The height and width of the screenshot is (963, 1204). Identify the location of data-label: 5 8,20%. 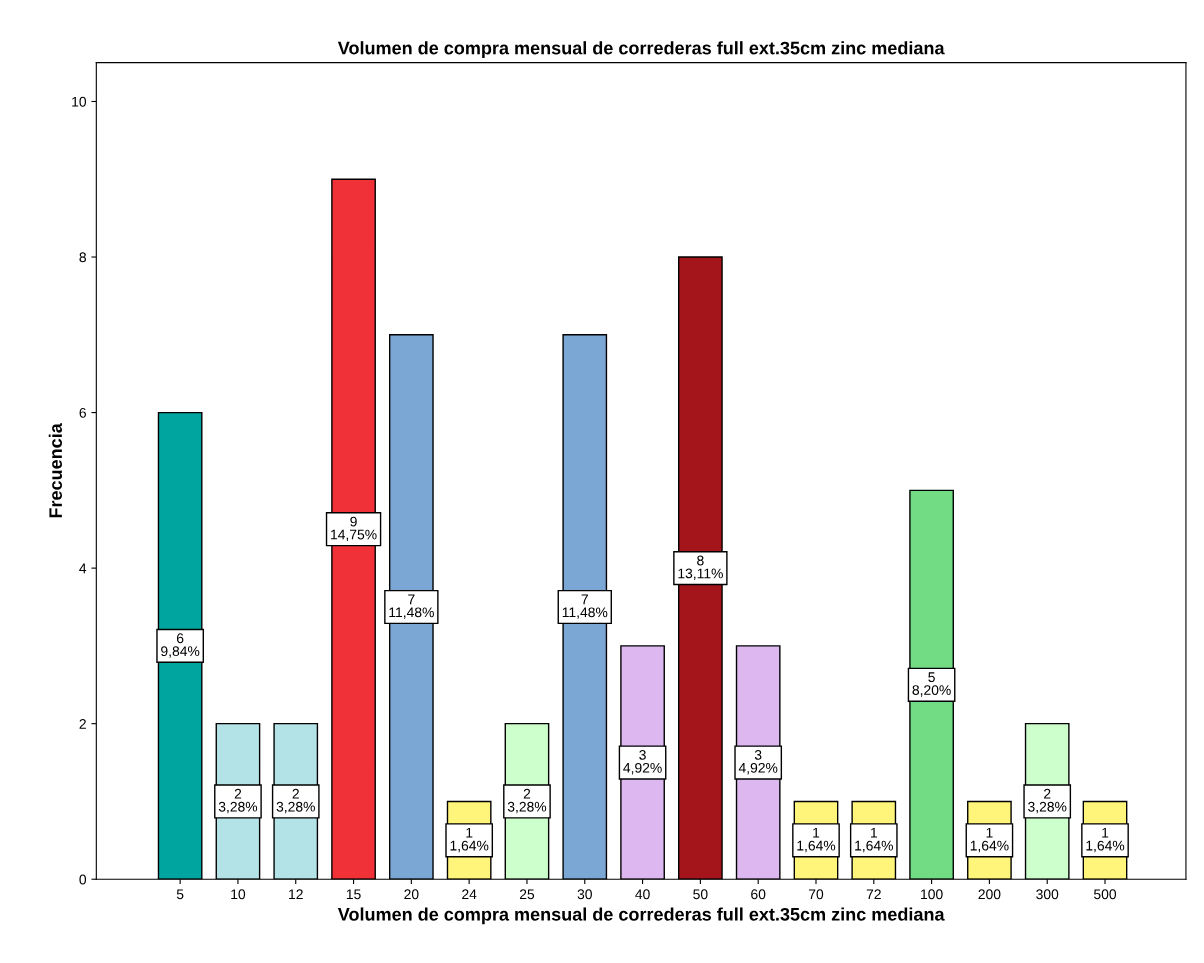
(931, 684).